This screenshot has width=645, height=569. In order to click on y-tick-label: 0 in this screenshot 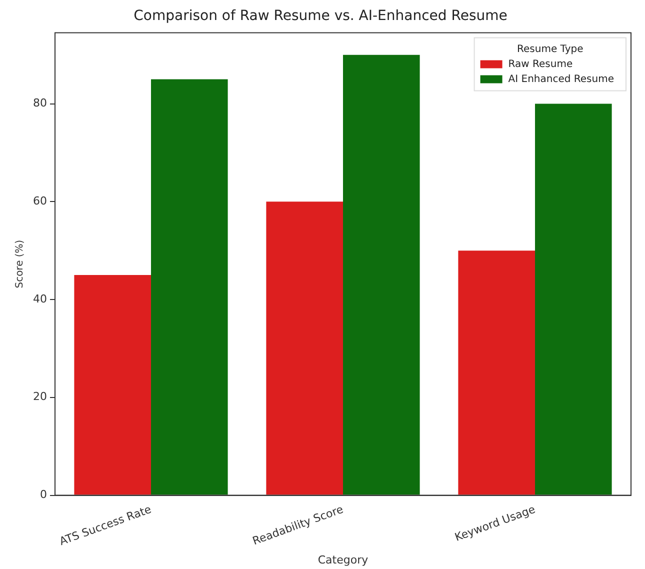, I will do `click(43, 495)`.